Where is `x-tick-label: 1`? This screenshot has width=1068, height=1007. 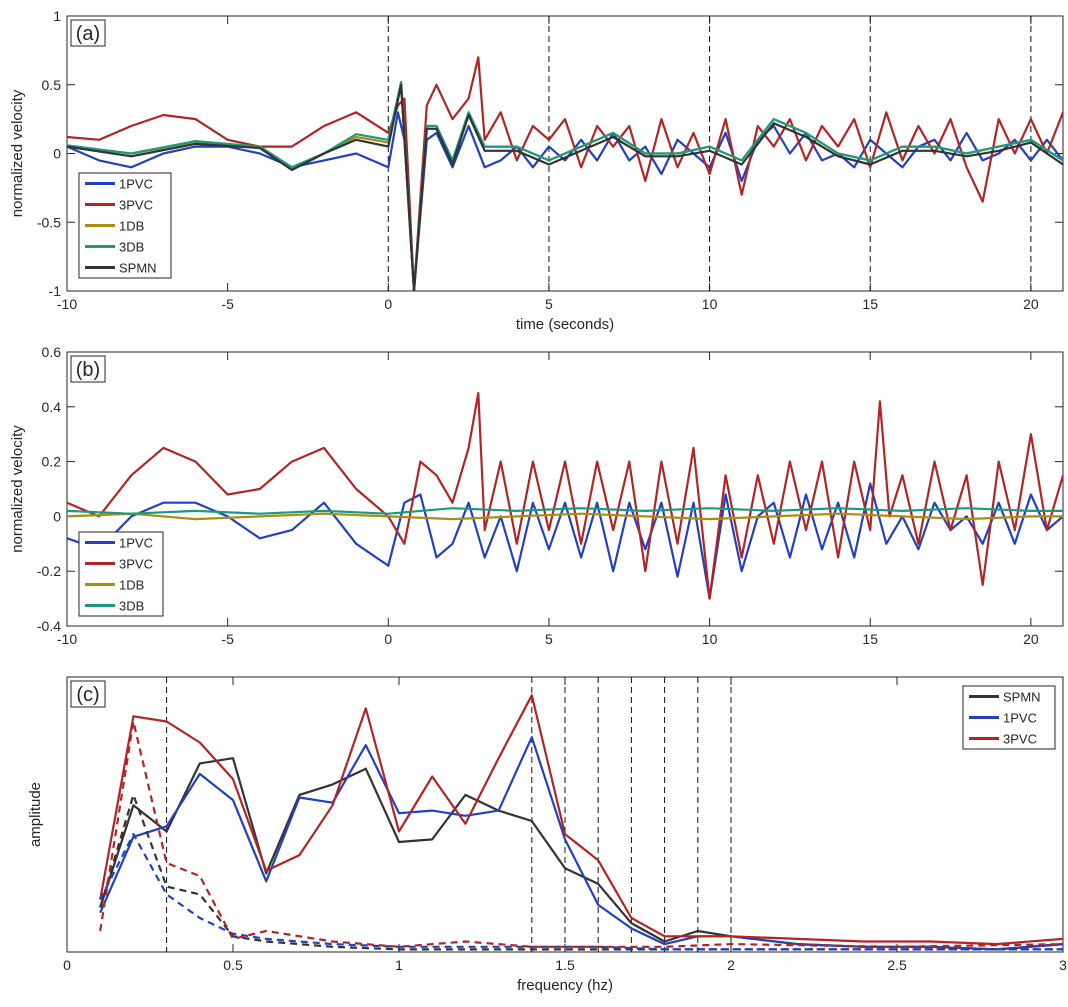 x-tick-label: 1 is located at coordinates (399, 965).